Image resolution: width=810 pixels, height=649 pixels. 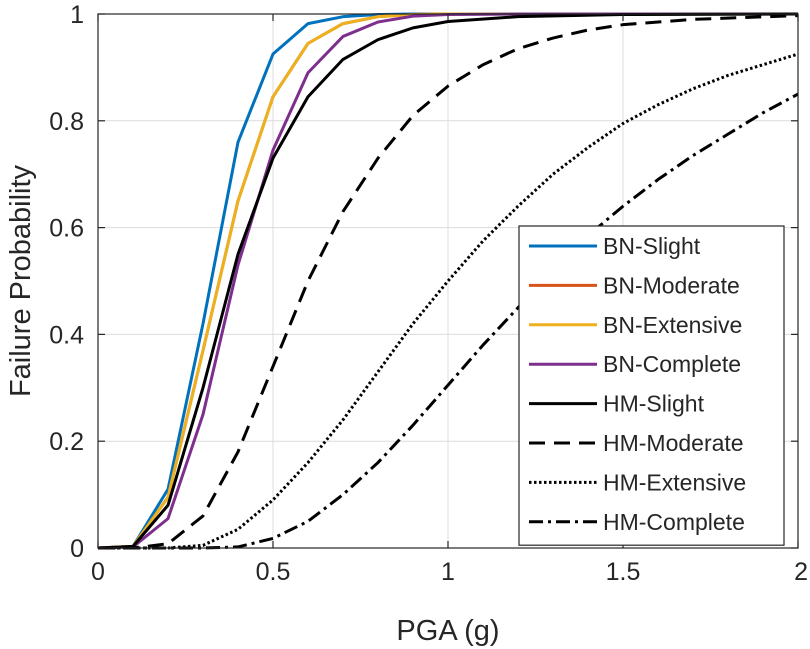 I want to click on legend-label-bn-extensive: BN-Extensive, so click(x=672, y=325).